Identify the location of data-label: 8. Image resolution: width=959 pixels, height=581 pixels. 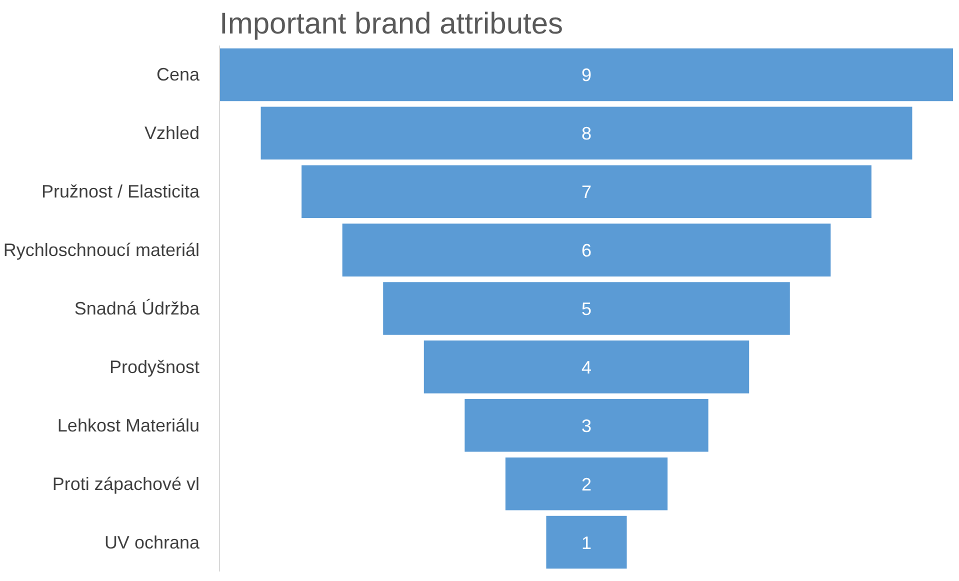
(586, 134).